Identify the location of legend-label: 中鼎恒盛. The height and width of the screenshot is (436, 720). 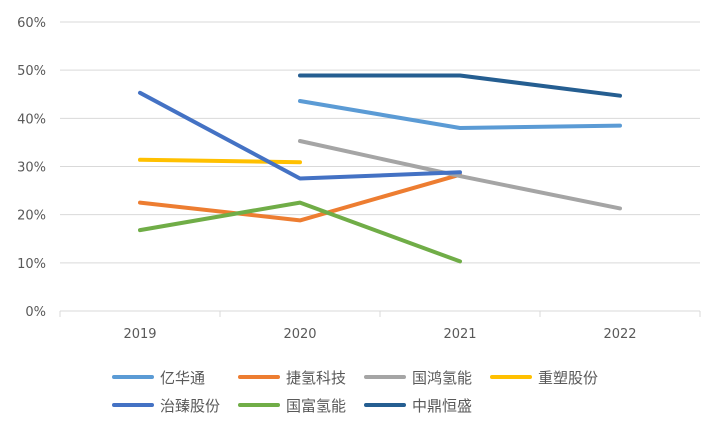
(442, 406).